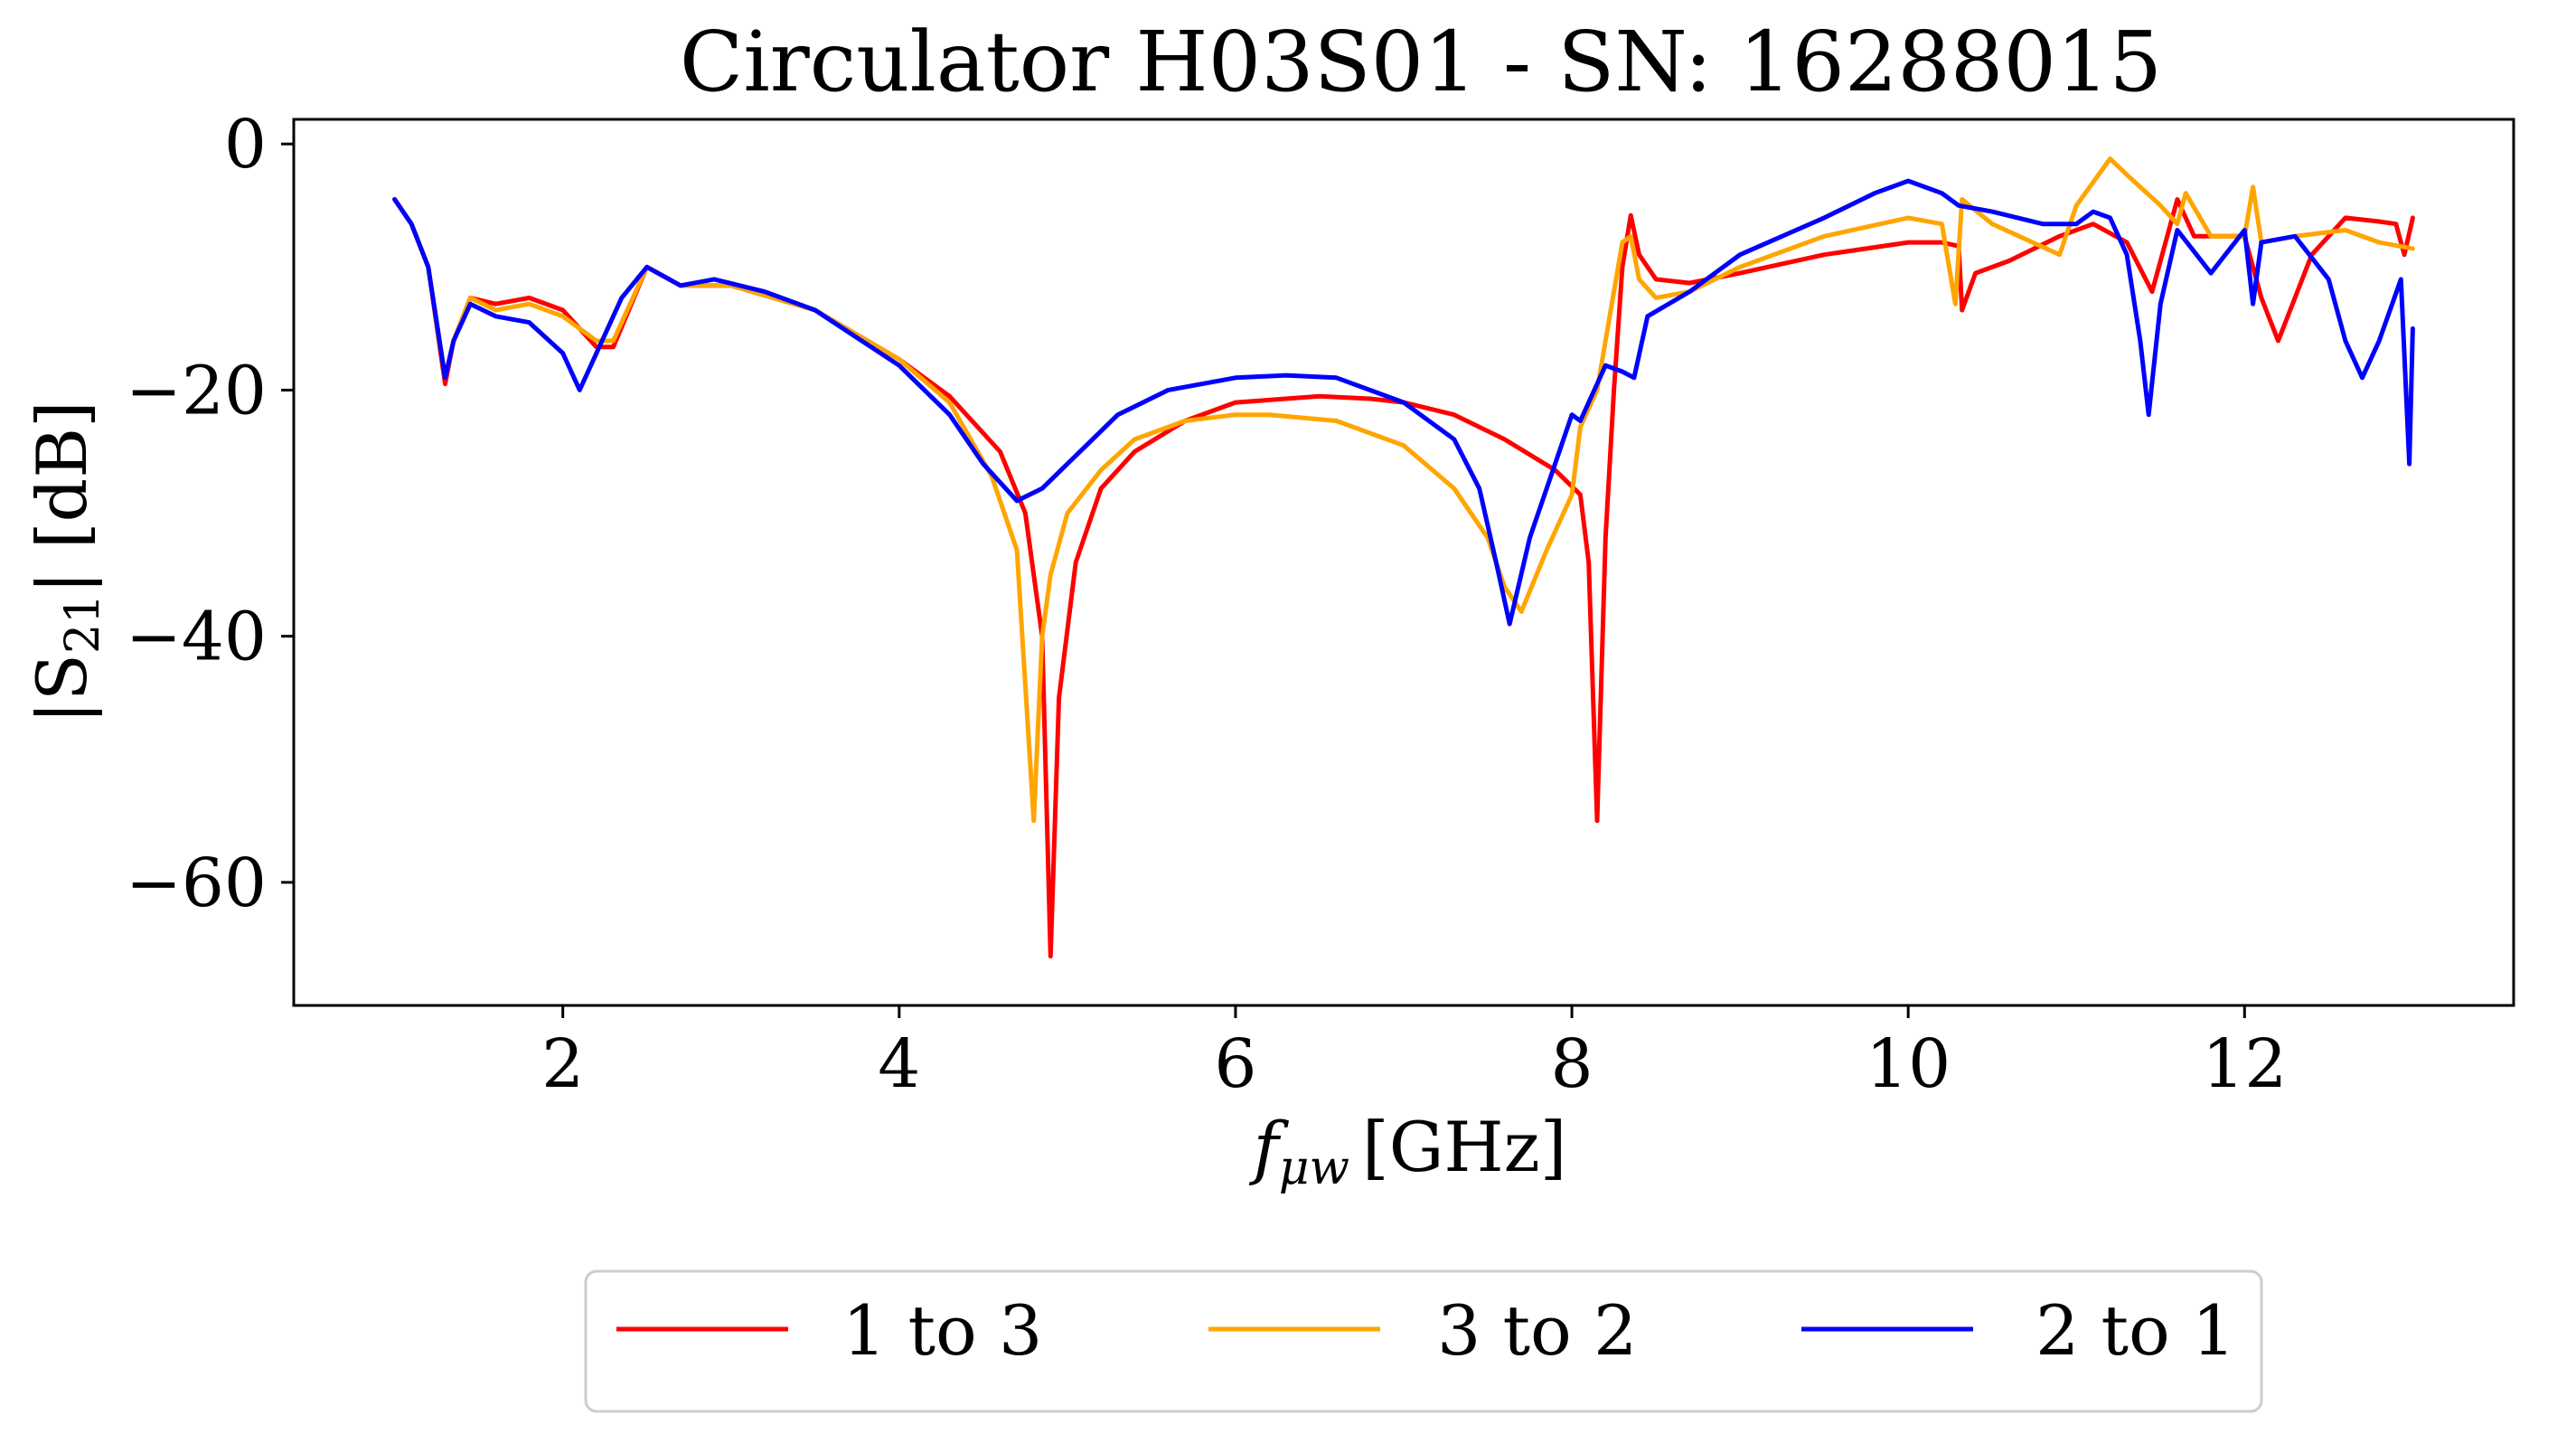 This screenshot has height=1434, width=2576. I want to click on x-ticks: 2 4 6 8 10 12, so click(1414, 1054).